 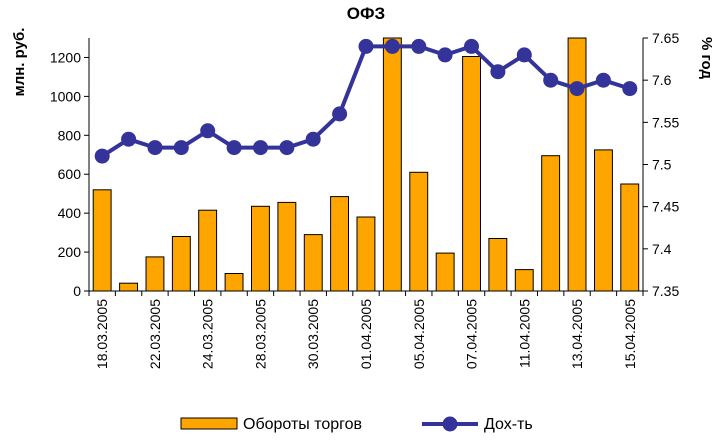 What do you see at coordinates (70, 252) in the screenshot?
I see `y-tick-label: 200` at bounding box center [70, 252].